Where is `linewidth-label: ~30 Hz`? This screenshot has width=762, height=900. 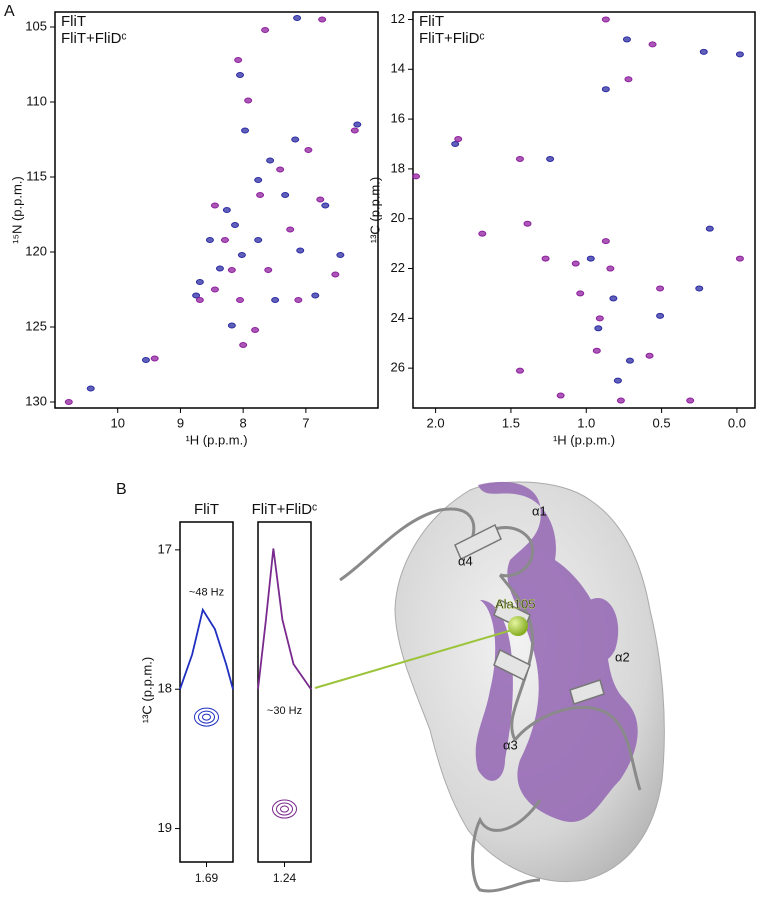
linewidth-label: ~30 Hz is located at coordinates (284, 711).